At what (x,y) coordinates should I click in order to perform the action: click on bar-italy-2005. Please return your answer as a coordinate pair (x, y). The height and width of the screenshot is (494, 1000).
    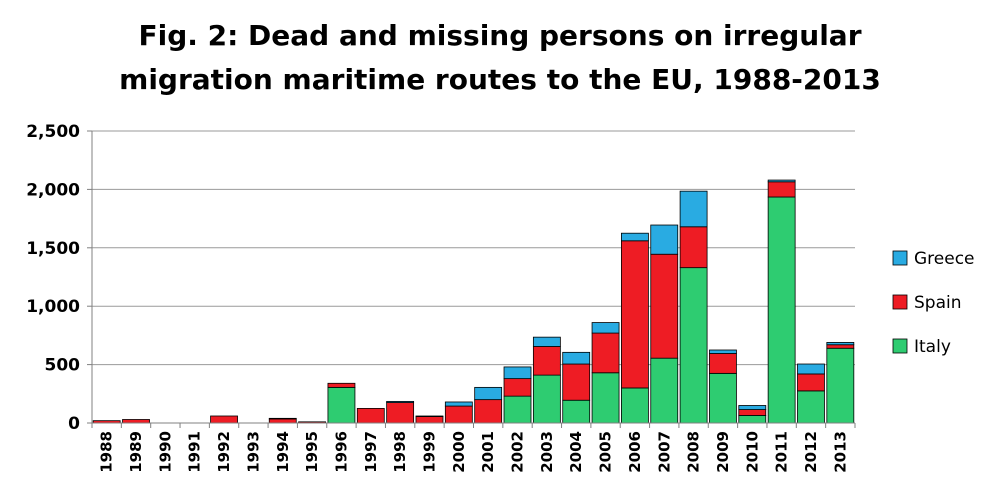
    Looking at the image, I should click on (605, 398).